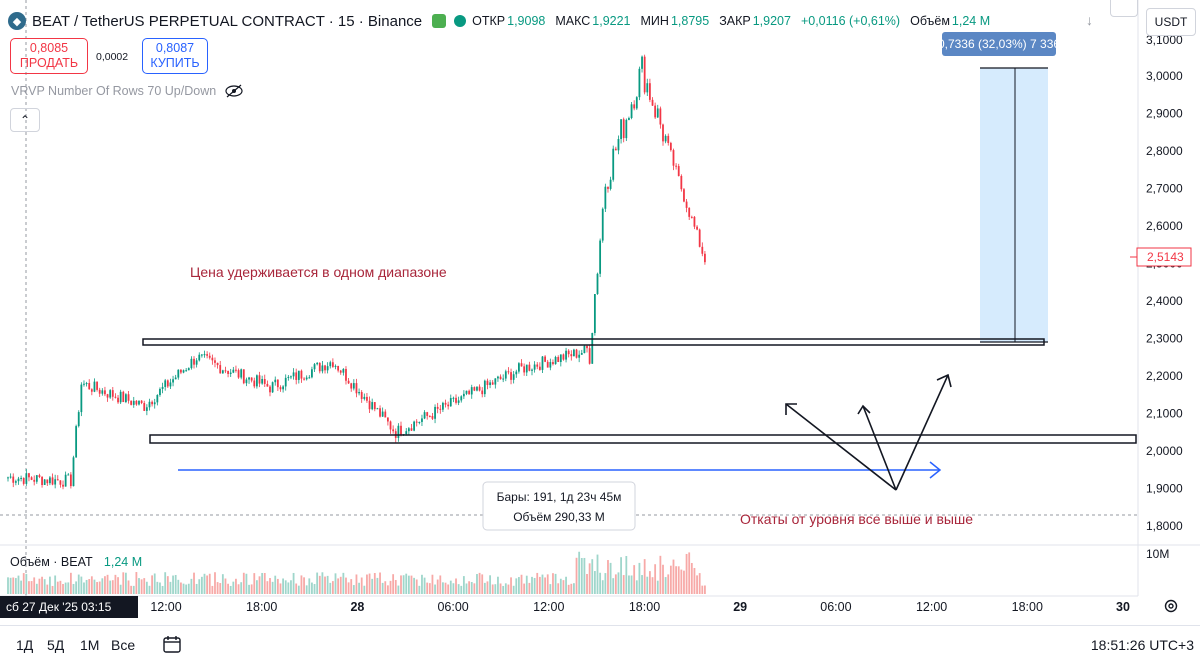 The width and height of the screenshot is (1200, 665). I want to click on scroll-control, so click(1124, 8).